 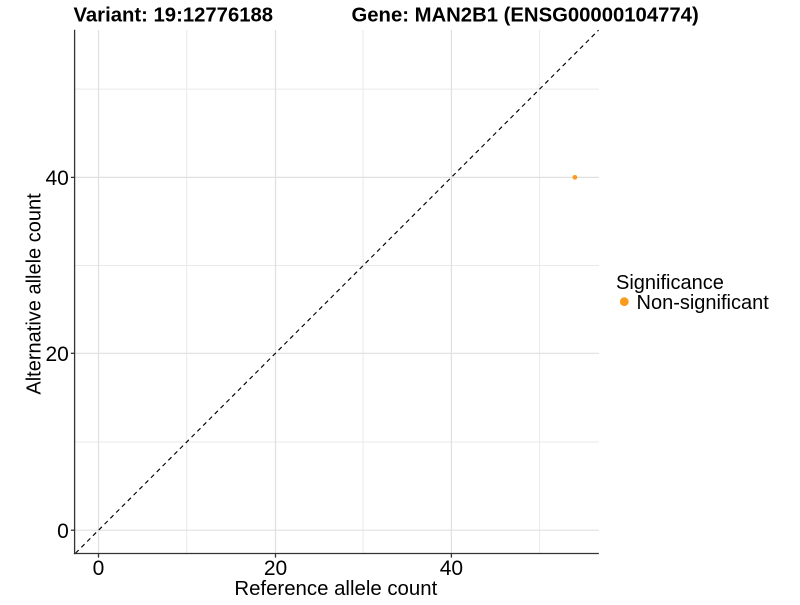 I want to click on svg-text: Alternative allele count, so click(x=34, y=294).